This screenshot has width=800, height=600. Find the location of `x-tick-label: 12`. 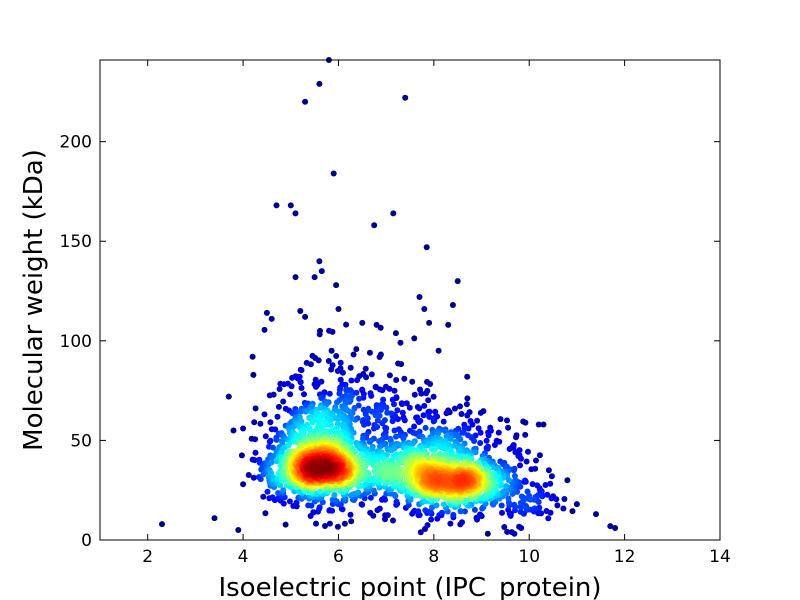

x-tick-label: 12 is located at coordinates (625, 557).